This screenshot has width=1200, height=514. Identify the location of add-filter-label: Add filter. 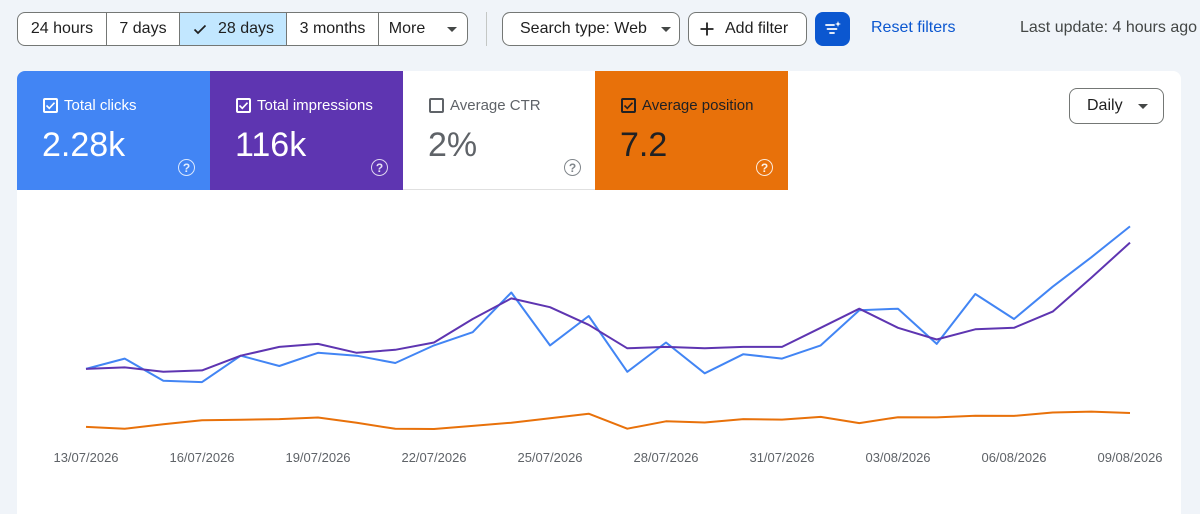
(757, 28).